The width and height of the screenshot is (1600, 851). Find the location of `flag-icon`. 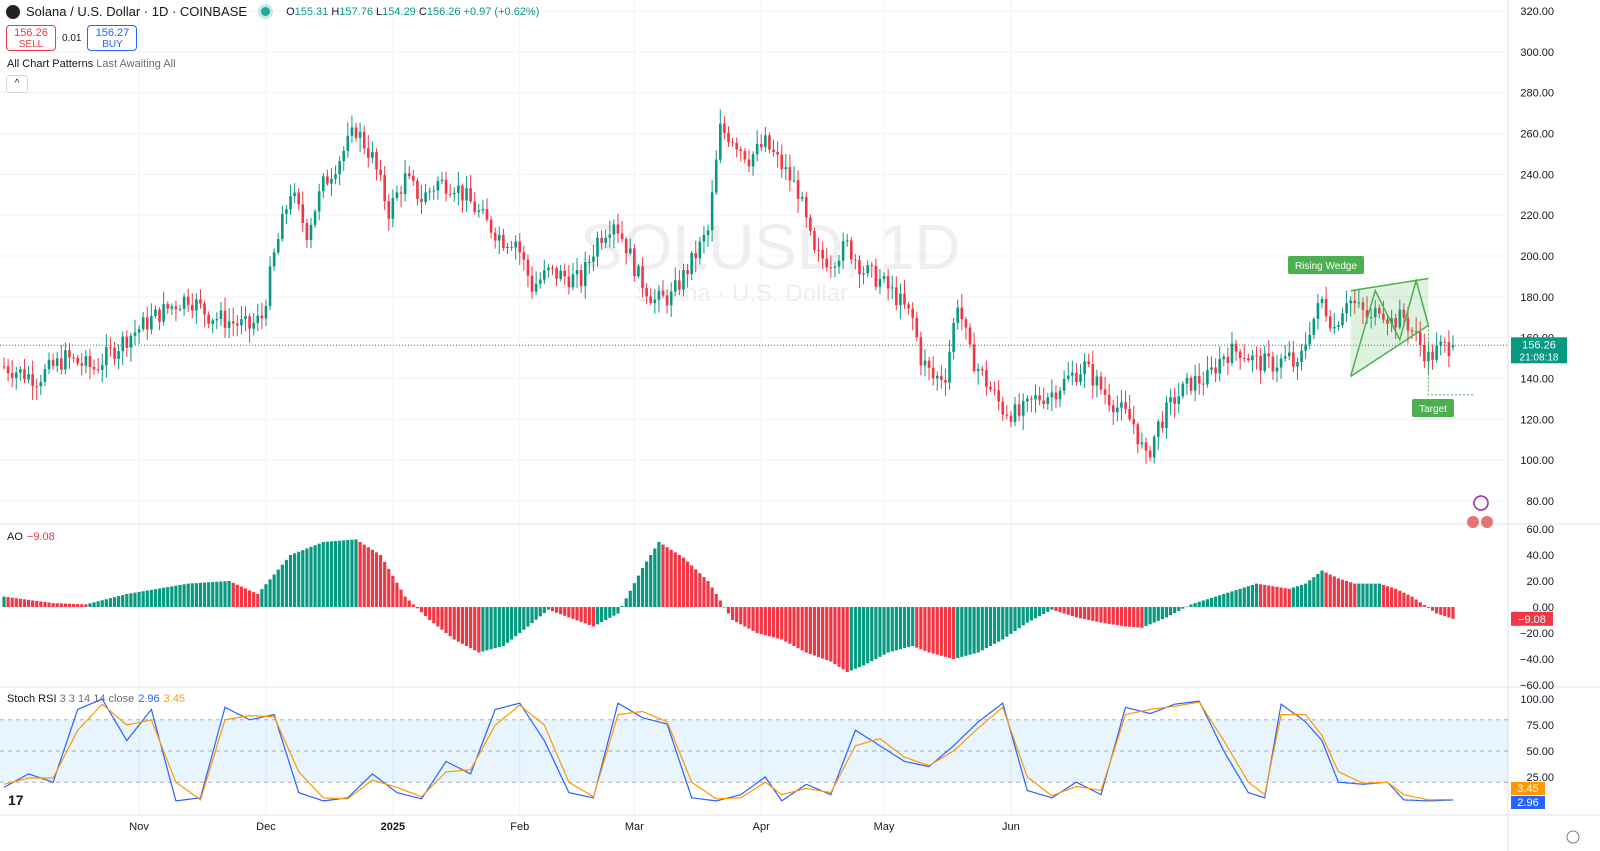

flag-icon is located at coordinates (1487, 522).